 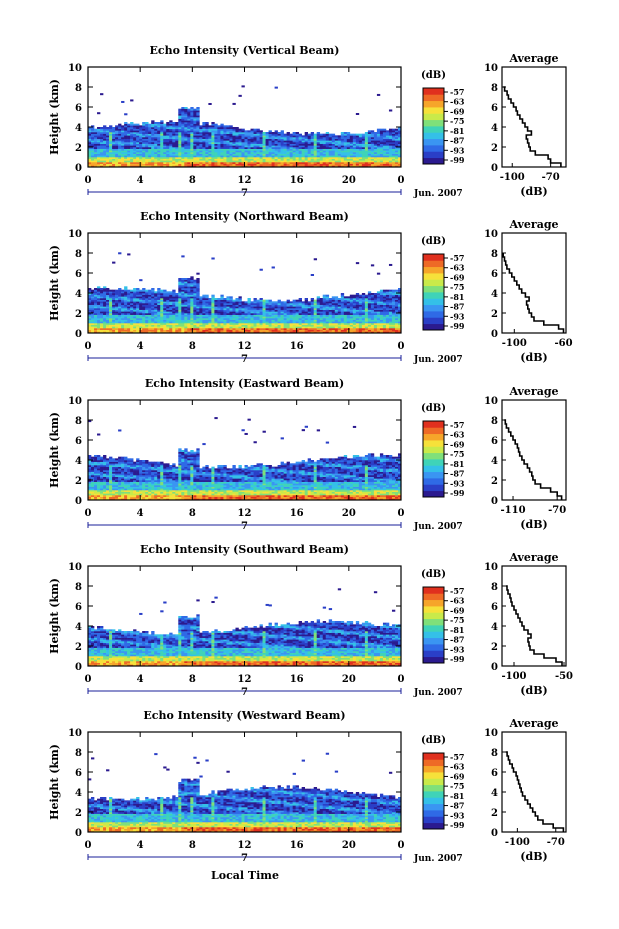 What do you see at coordinates (433, 136) in the screenshot?
I see `colorbar-segment` at bounding box center [433, 136].